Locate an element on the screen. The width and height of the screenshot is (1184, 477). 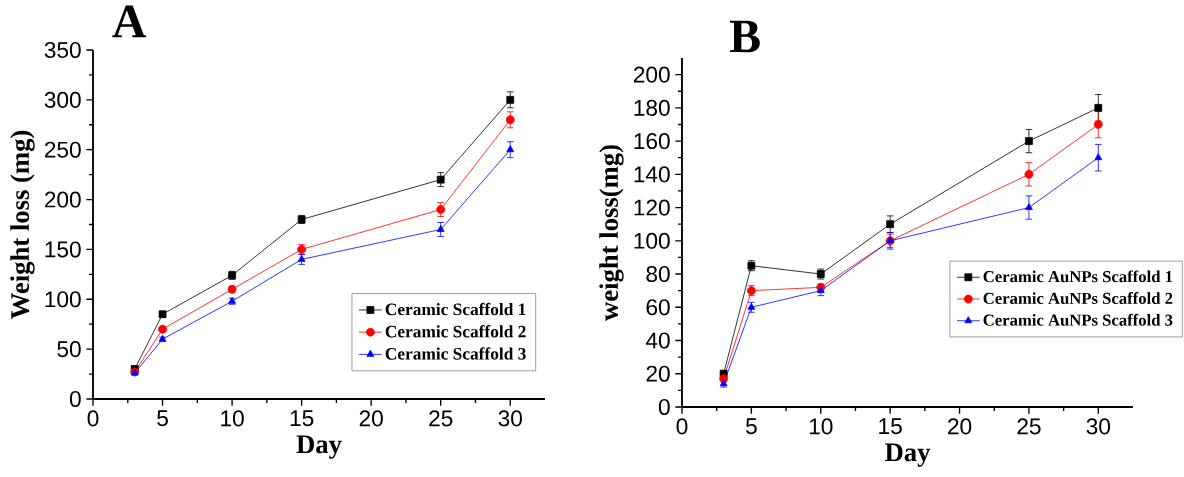
chart-title: B is located at coordinates (744, 36).